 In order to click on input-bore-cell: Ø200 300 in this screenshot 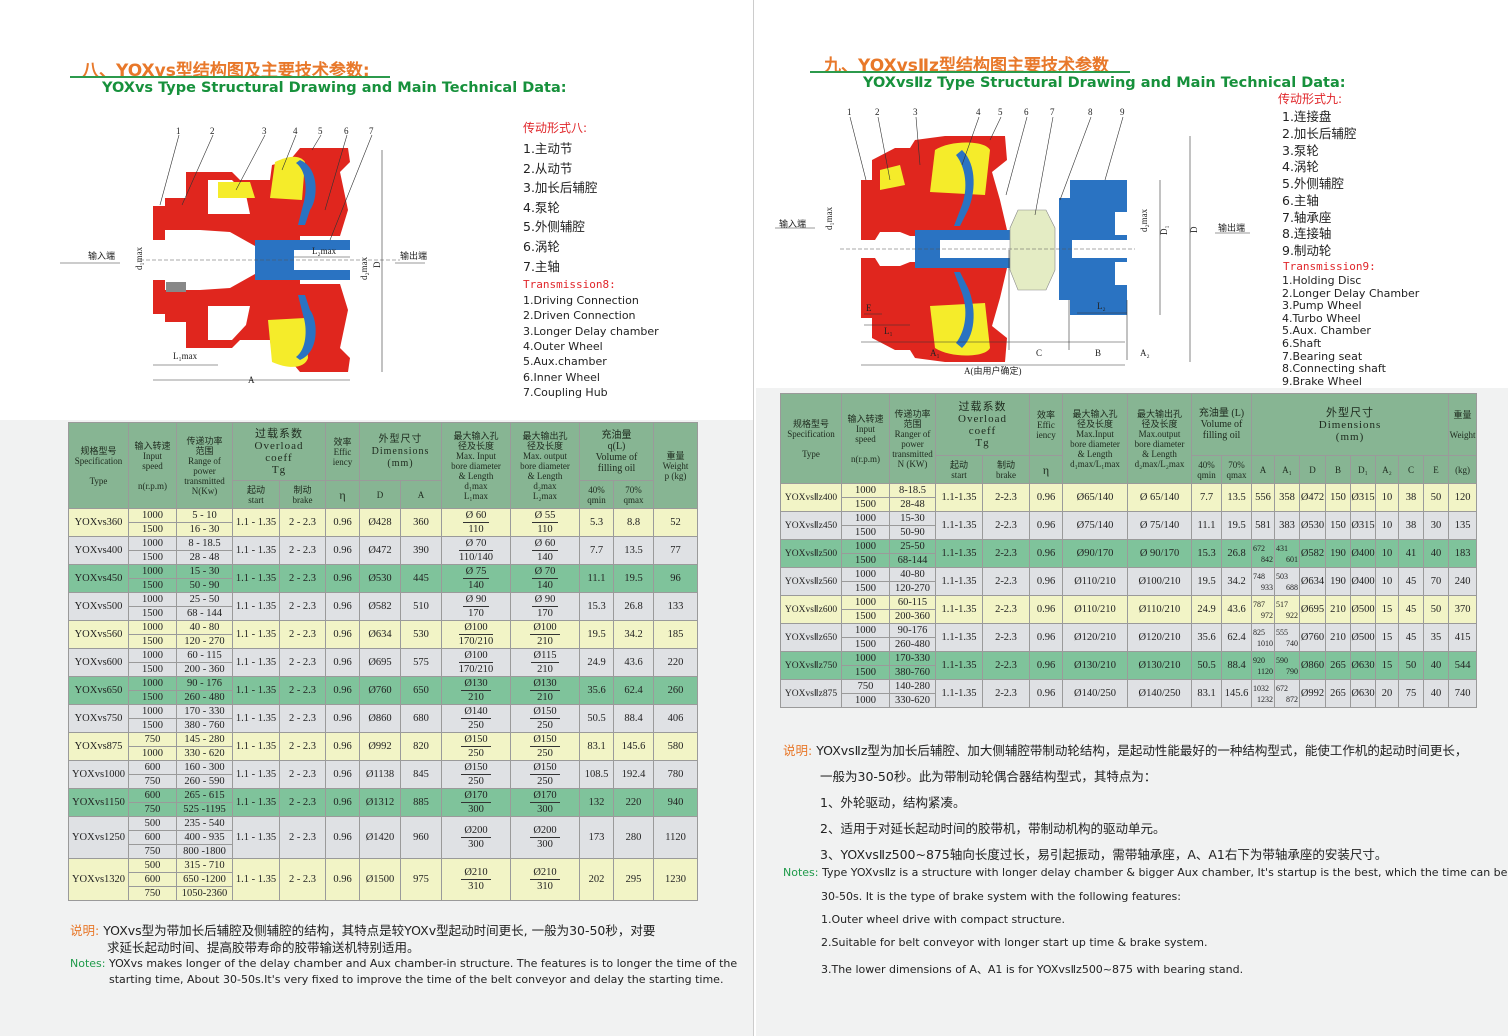, I will do `click(476, 837)`.